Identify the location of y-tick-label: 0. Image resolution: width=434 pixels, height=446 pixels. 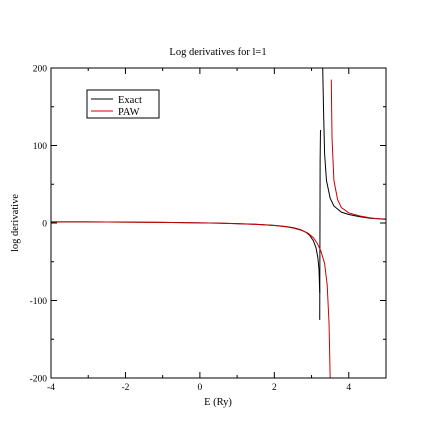
(44, 225).